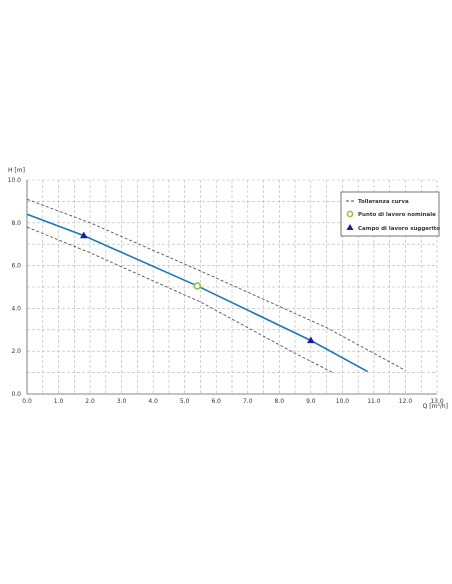 The width and height of the screenshot is (452, 584). I want to click on x-tick-label: 2.0, so click(90, 401).